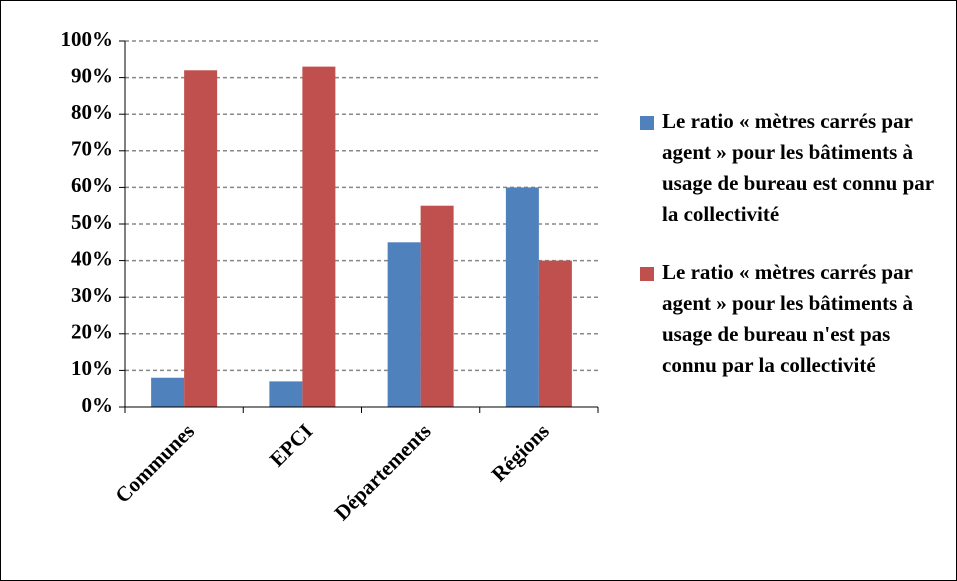  Describe the element at coordinates (92, 295) in the screenshot. I see `y-tick-label: 30%` at that location.